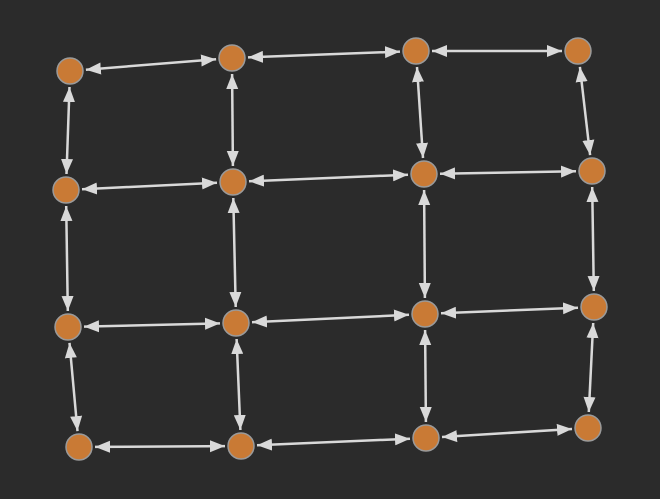 This screenshot has width=660, height=499. What do you see at coordinates (426, 438) in the screenshot?
I see `node-n14` at bounding box center [426, 438].